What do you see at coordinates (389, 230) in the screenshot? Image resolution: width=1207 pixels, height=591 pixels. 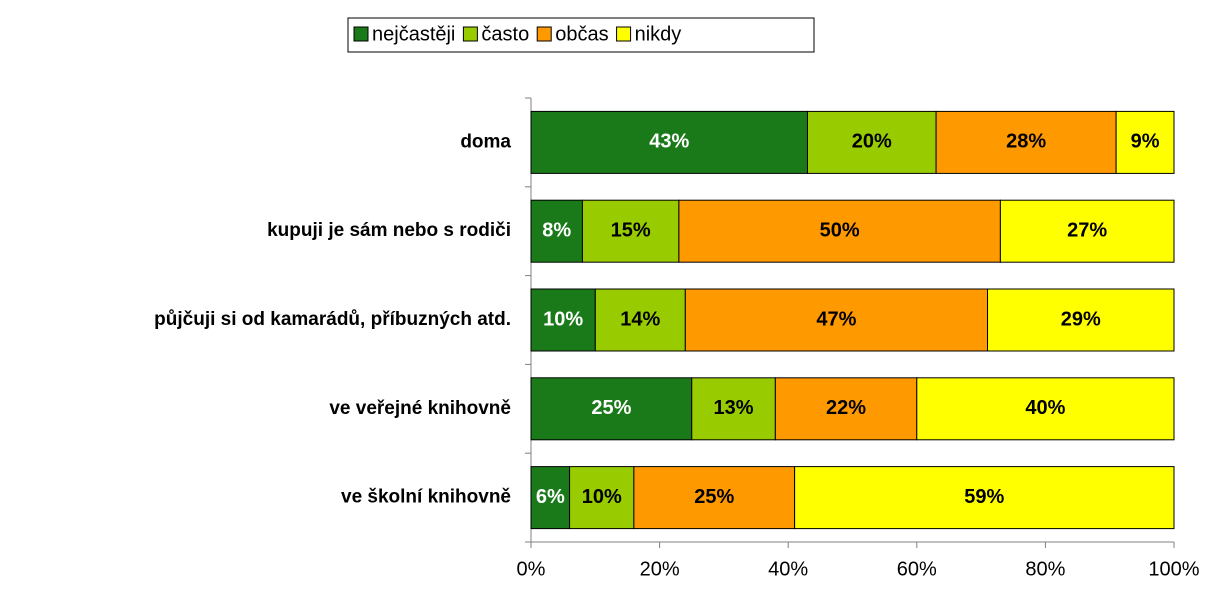 I see `category-label: kupuji je sám nebo s rodiči` at bounding box center [389, 230].